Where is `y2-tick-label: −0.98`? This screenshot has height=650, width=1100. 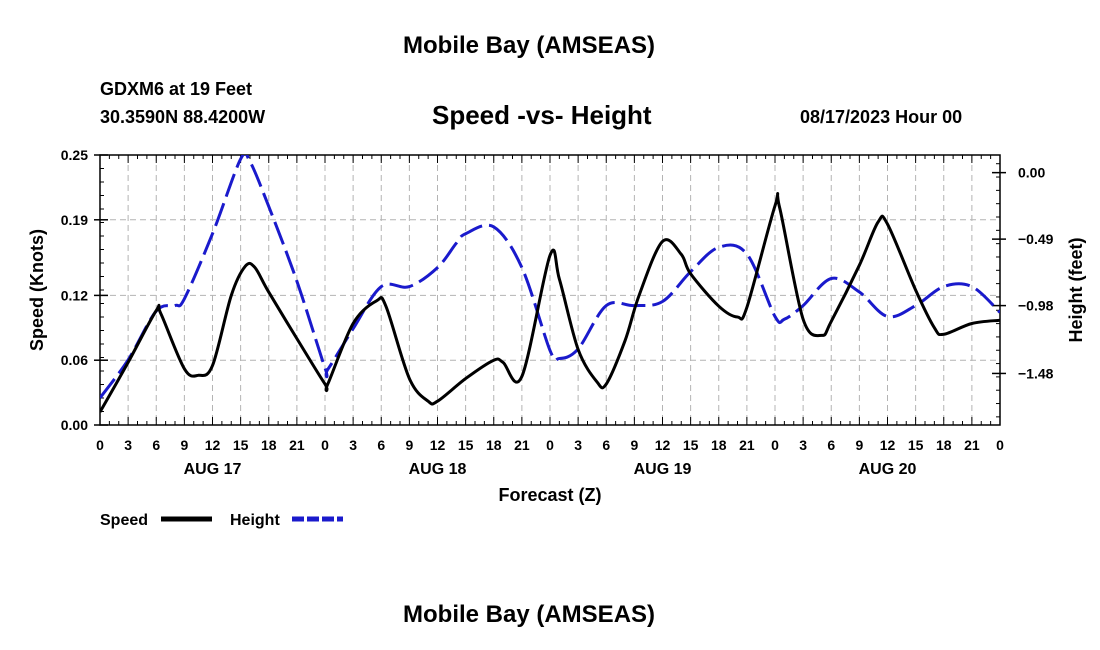
y2-tick-label: −0.98 is located at coordinates (1036, 306).